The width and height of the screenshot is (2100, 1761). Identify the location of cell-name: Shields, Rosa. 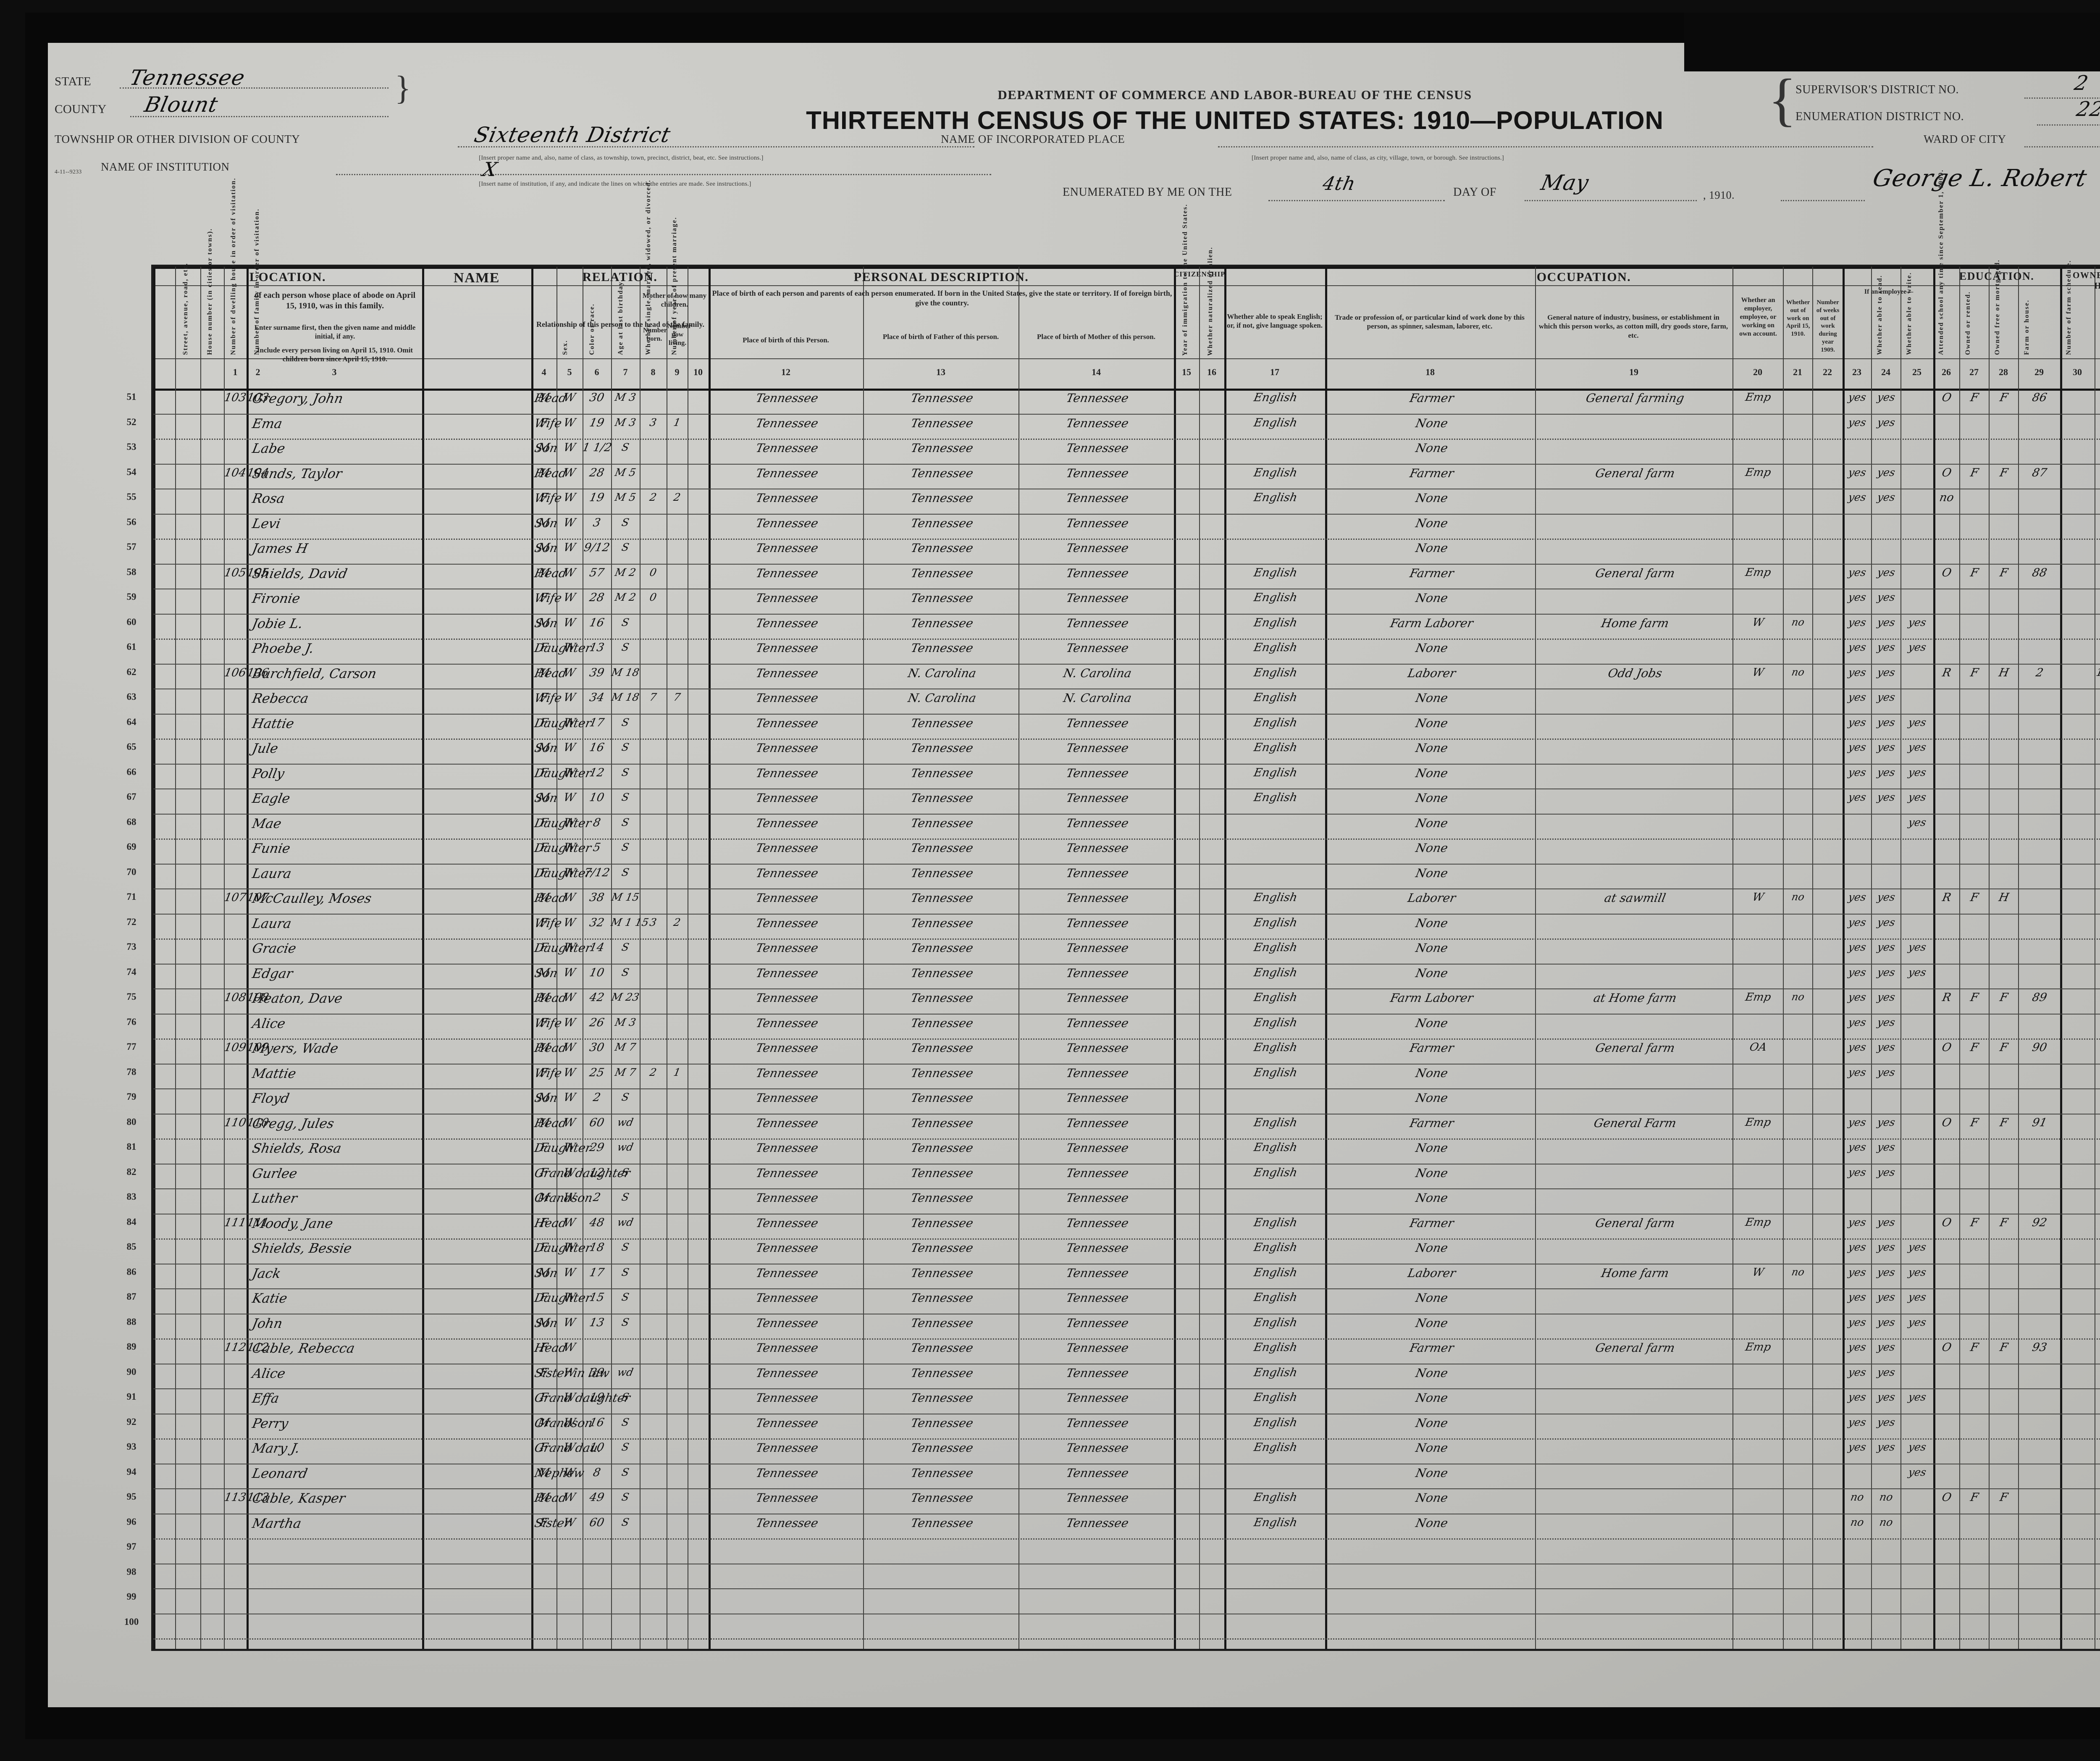
(297, 1148).